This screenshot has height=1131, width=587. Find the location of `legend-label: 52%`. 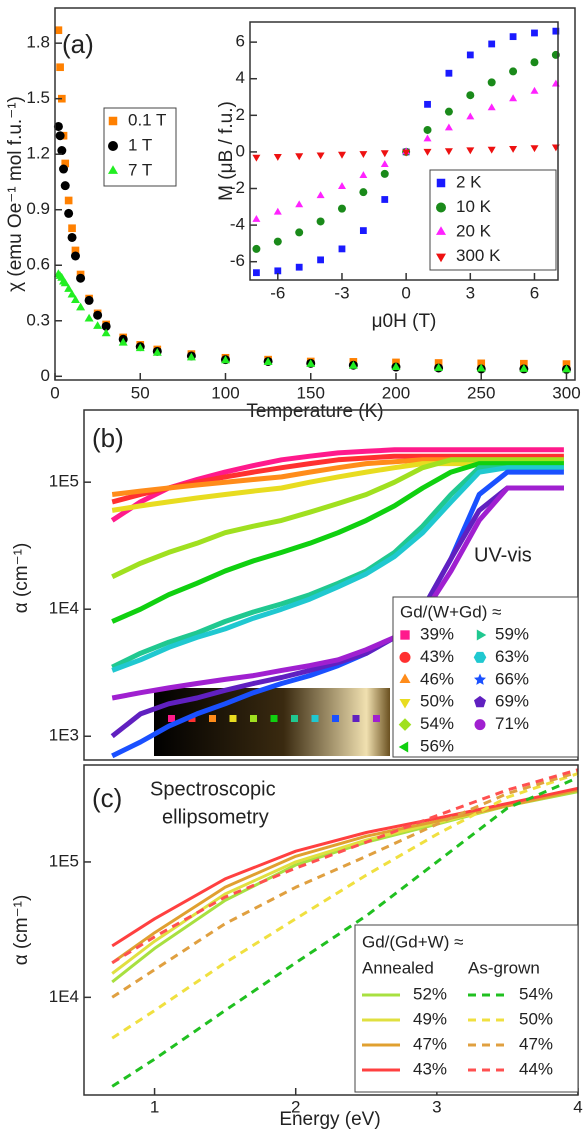

legend-label: 52% is located at coordinates (430, 993).